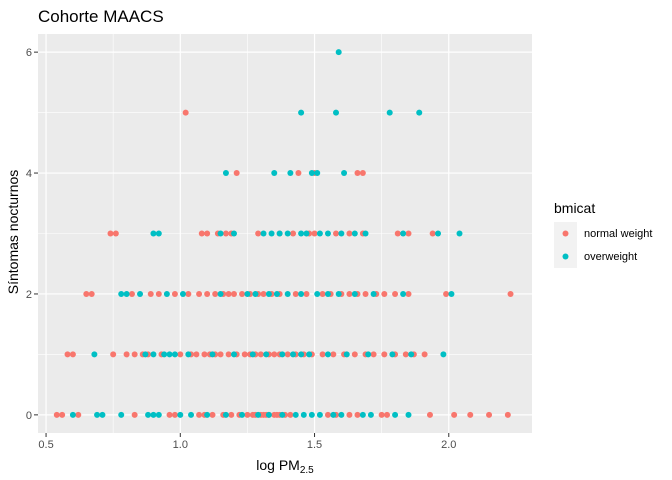 The height and width of the screenshot is (480, 672). What do you see at coordinates (32, 234) in the screenshot?
I see `y-axis-ticks: 0 2 4 6` at bounding box center [32, 234].